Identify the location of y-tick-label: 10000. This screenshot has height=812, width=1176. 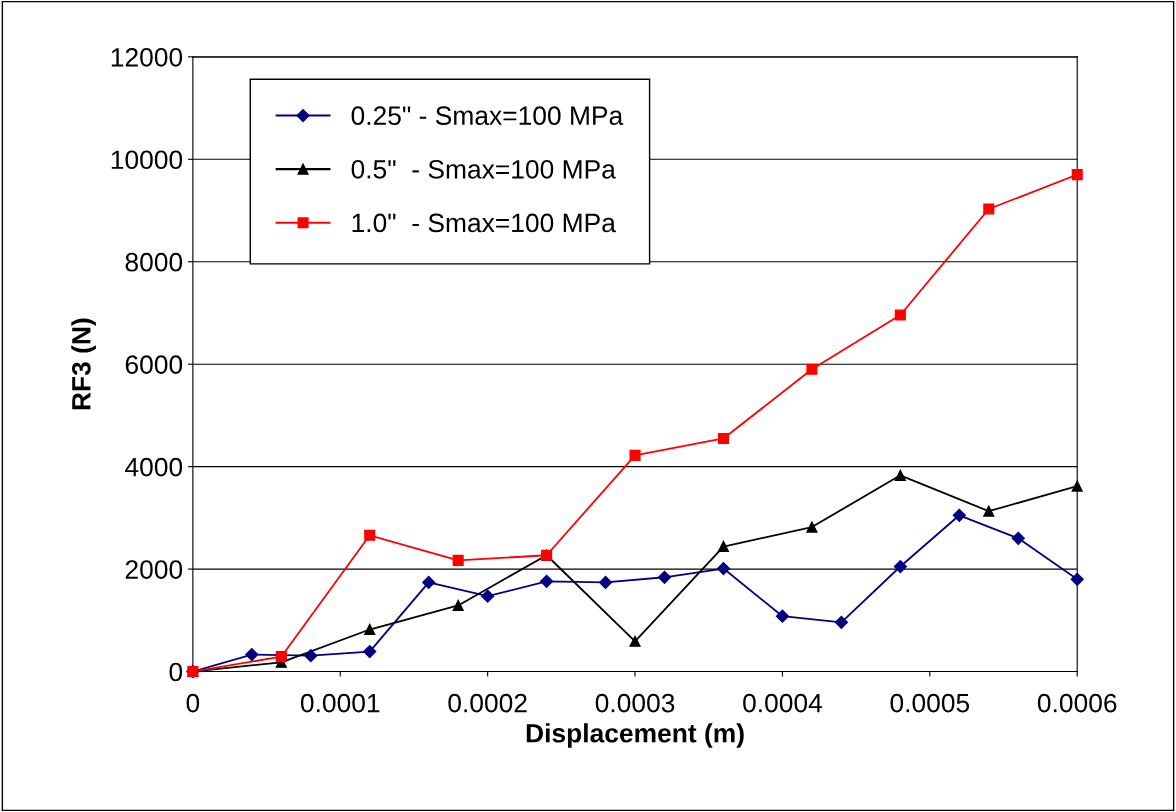
(147, 160).